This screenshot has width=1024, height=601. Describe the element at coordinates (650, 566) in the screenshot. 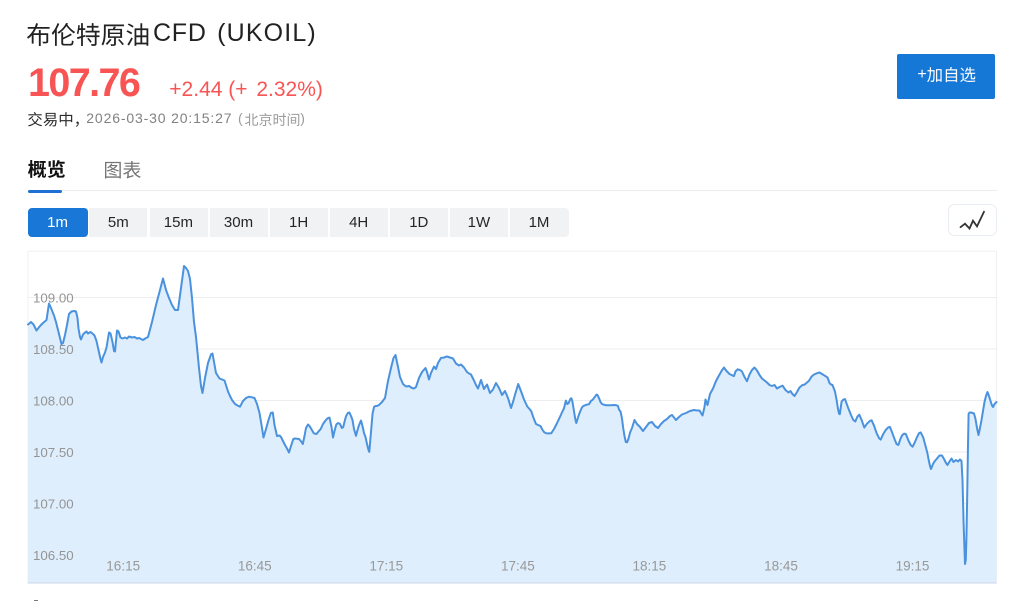

I see `svg-text: 18:15` at that location.